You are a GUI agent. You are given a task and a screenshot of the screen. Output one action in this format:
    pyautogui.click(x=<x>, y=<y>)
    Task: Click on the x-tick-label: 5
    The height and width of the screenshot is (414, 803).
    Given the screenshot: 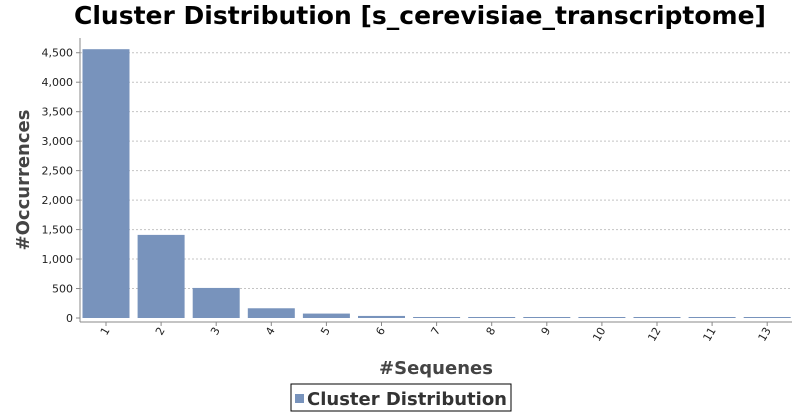 What is the action you would take?
    pyautogui.click(x=325, y=331)
    